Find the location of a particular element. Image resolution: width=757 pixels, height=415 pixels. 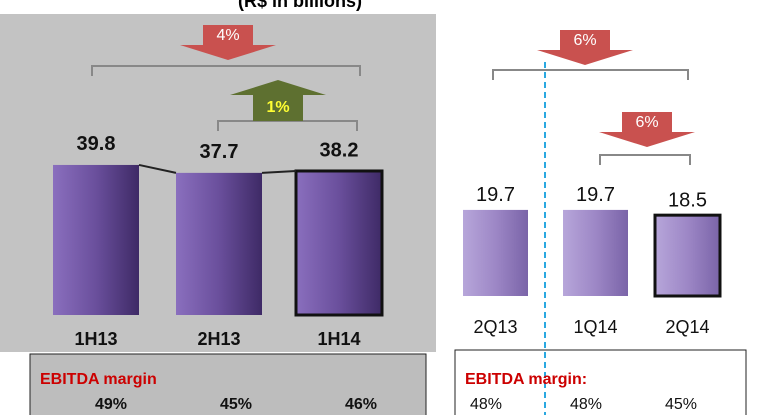

right-margin-box is located at coordinates (600, 382).